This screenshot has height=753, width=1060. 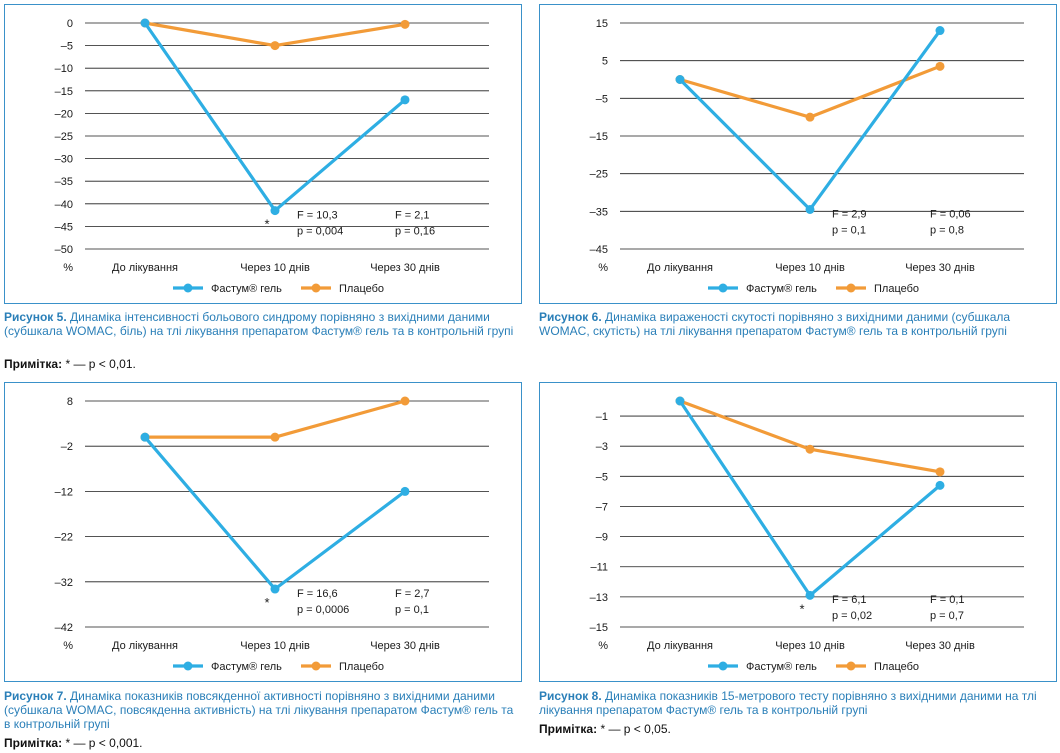 I want to click on stat-p-value: p = 0,8, so click(x=947, y=230).